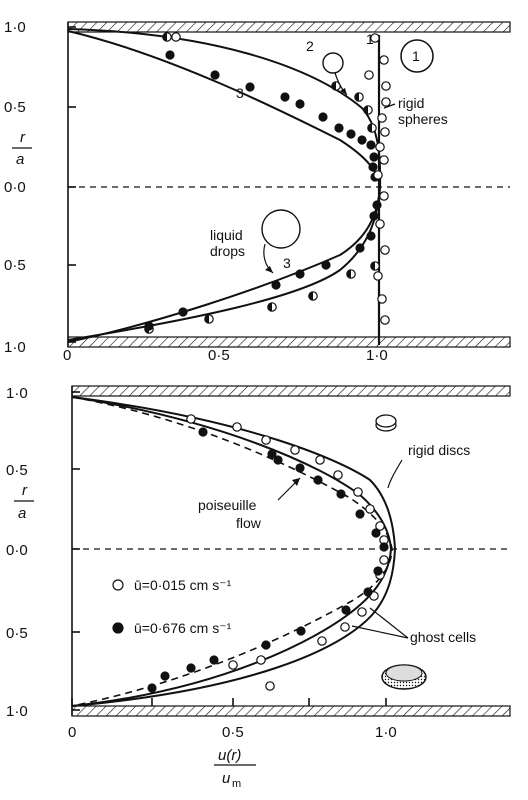 This screenshot has width=528, height=800. Describe the element at coordinates (291, 711) in the screenshot. I see `lower-wall-bottom-panel` at that location.